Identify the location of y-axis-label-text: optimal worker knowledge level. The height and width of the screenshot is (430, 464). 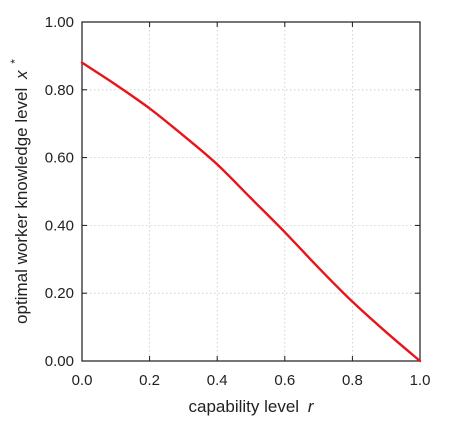
(21, 206).